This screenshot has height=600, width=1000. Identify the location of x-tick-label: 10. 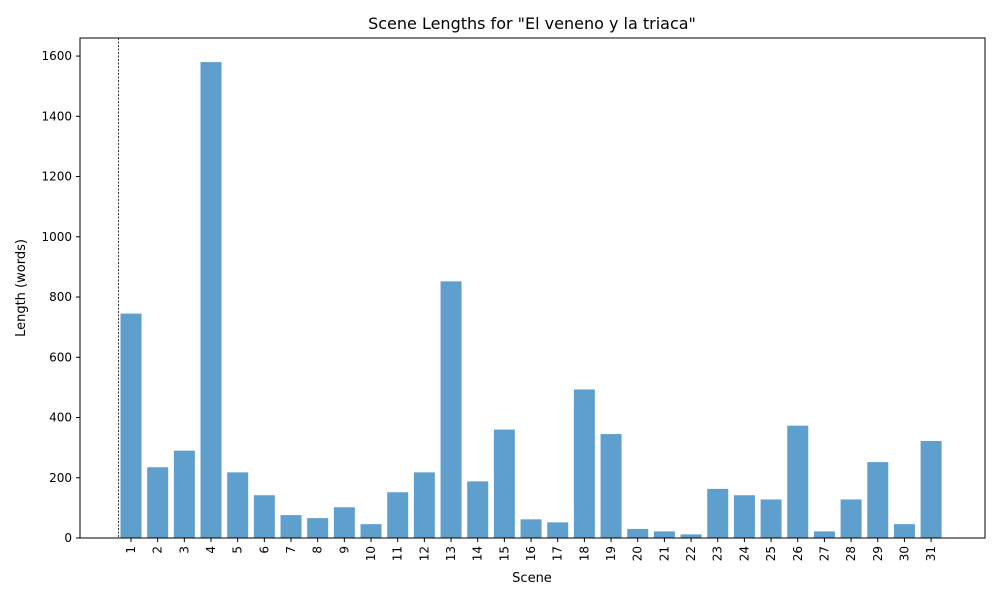
(371, 553).